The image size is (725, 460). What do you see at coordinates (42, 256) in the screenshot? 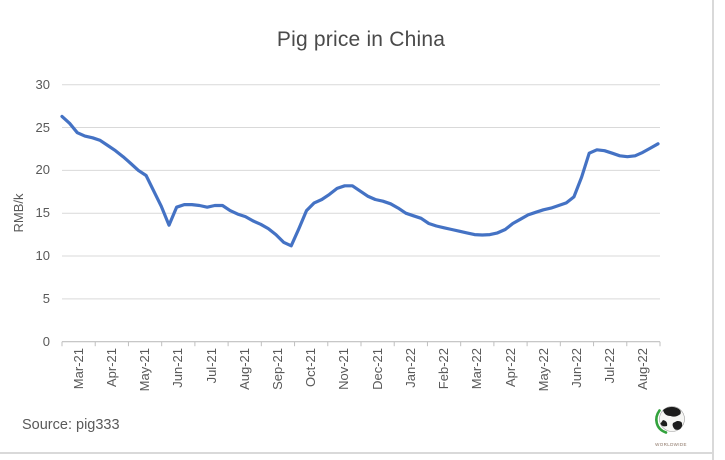
I see `y-tick-label: 10` at bounding box center [42, 256].